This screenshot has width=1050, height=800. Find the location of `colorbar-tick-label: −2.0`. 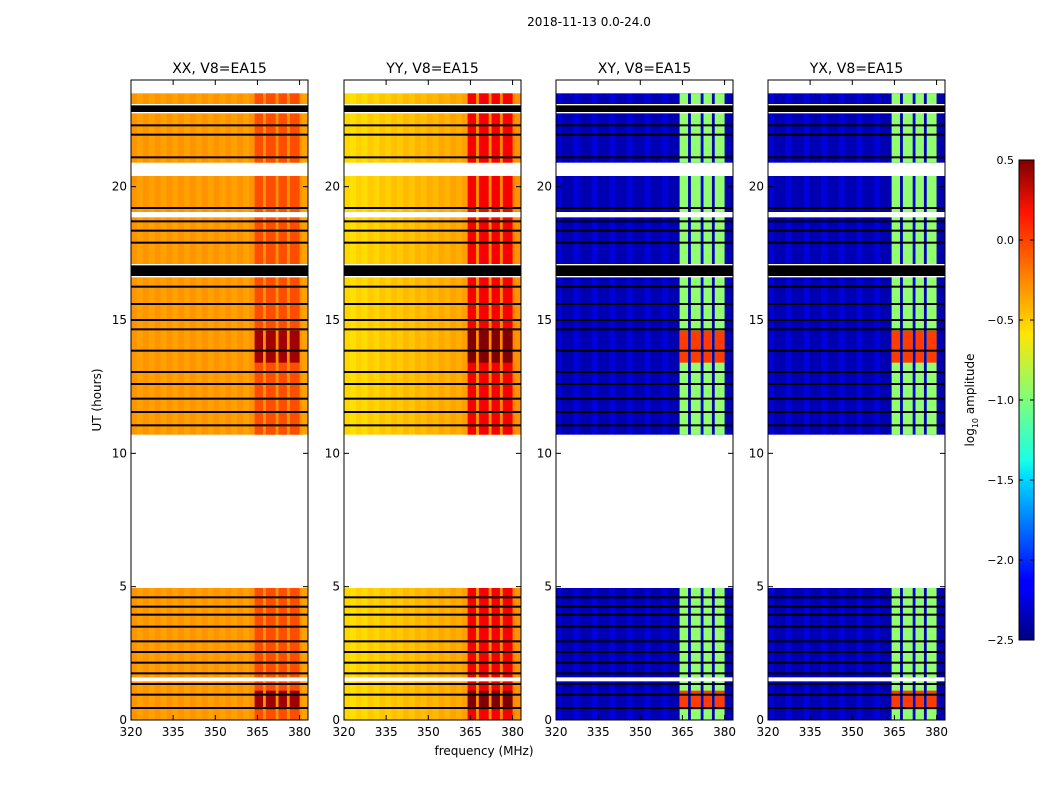

colorbar-tick-label: −2.0 is located at coordinates (1000, 560).